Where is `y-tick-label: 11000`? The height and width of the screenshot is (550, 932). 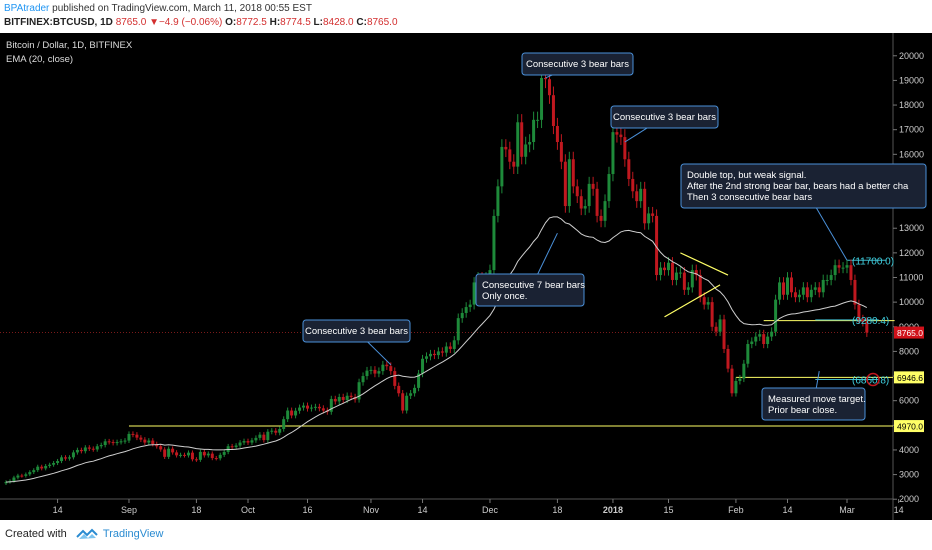
y-tick-label: 11000 is located at coordinates (911, 278).